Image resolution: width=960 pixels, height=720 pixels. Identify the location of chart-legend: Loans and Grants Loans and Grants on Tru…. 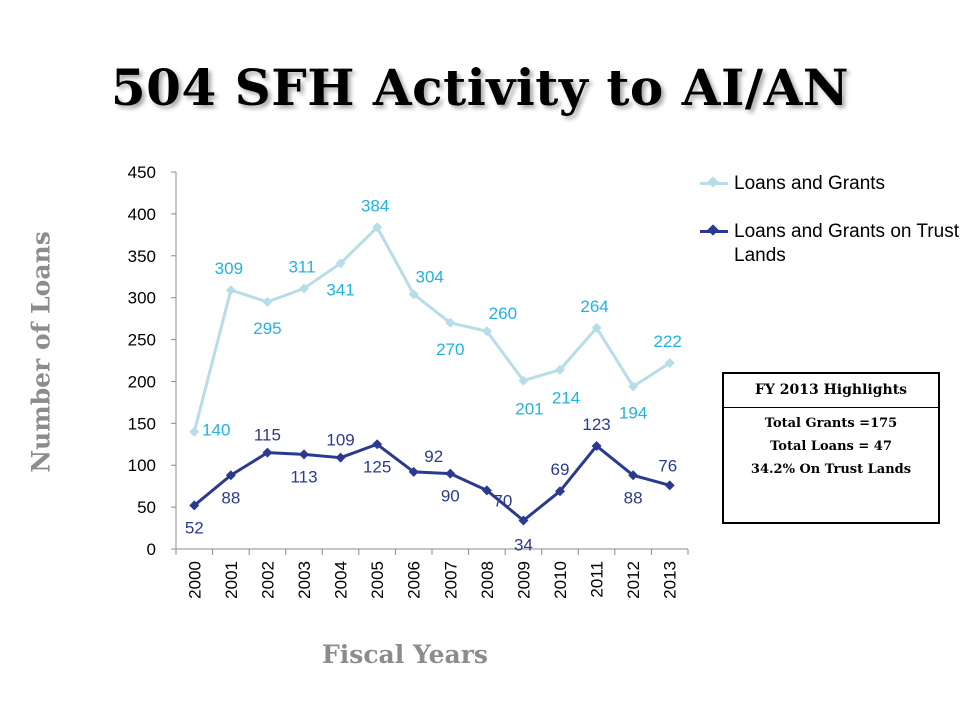
(830, 232).